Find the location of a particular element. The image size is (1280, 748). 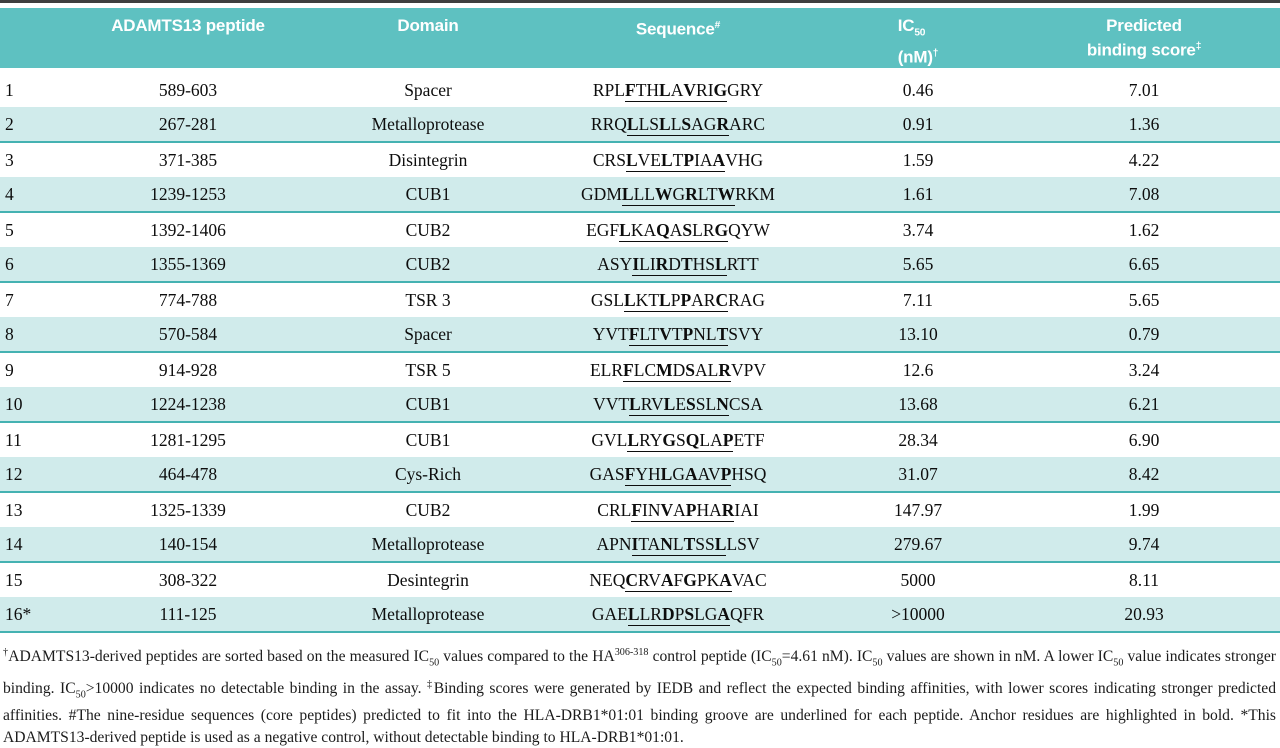

cell-ic50: 5.65 is located at coordinates (918, 265).